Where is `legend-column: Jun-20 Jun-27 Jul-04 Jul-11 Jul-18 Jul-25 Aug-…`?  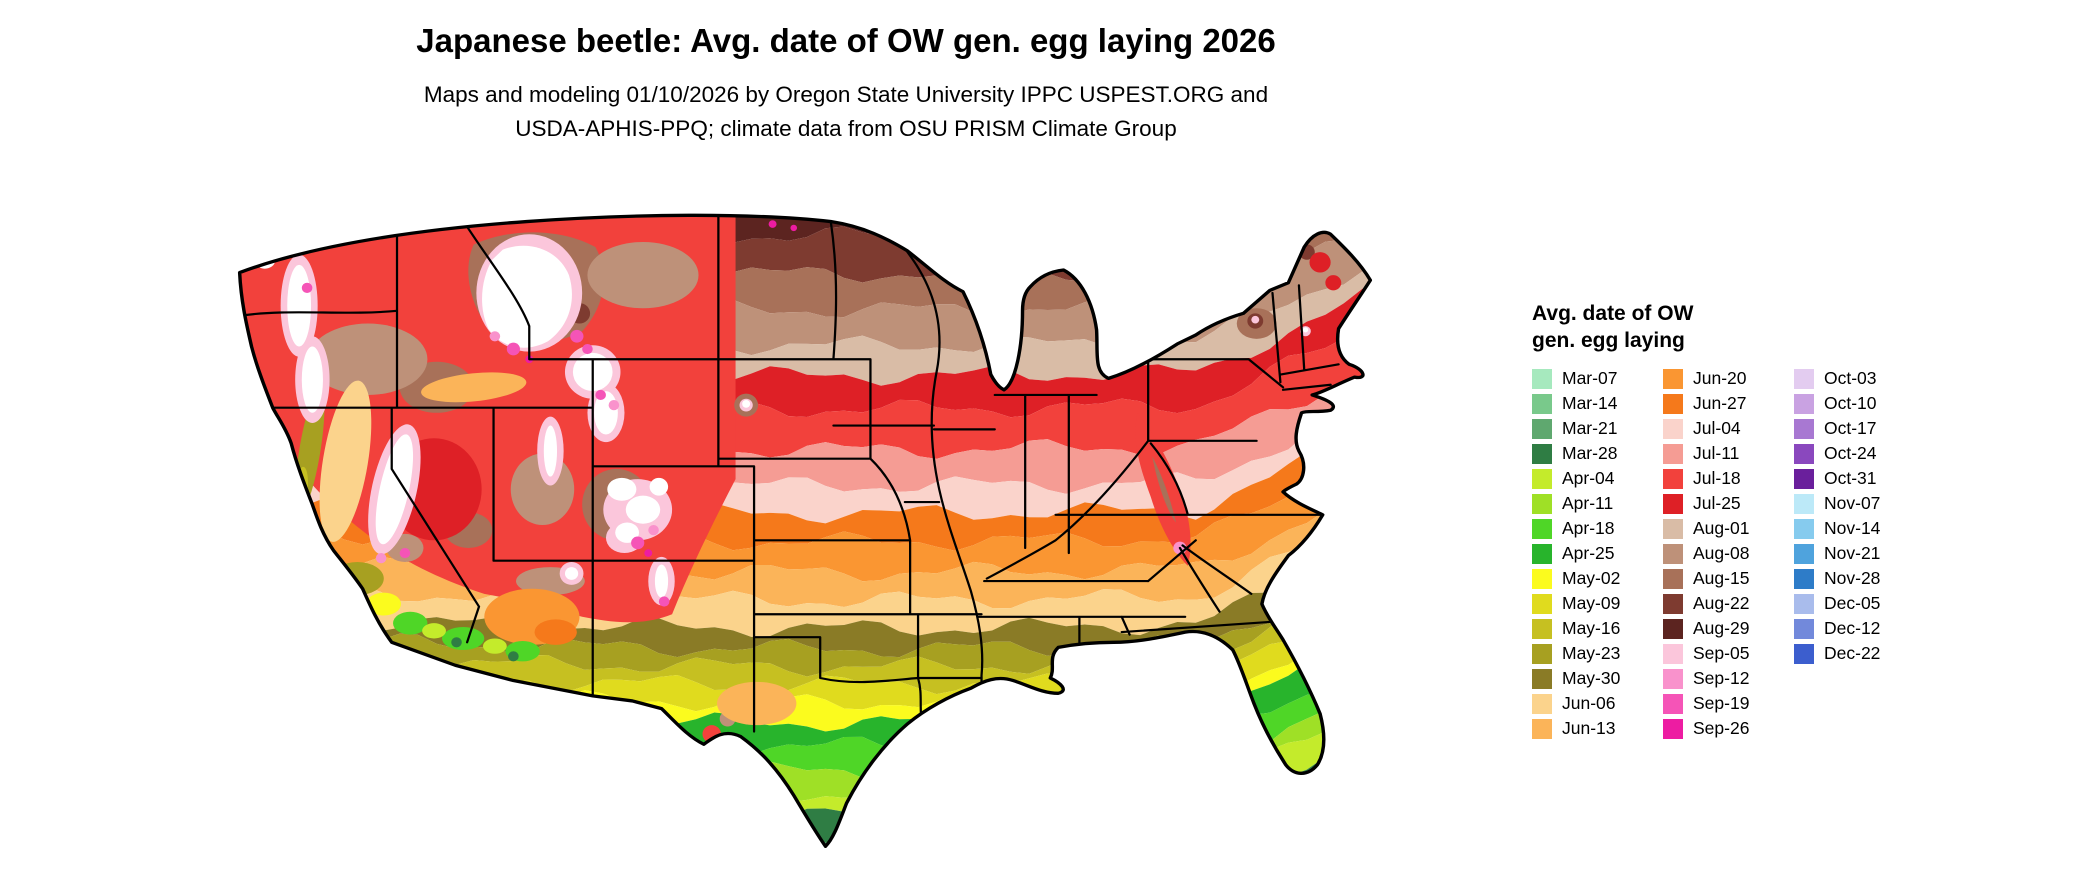
legend-column: Jun-20 Jun-27 Jul-04 Jul-11 Jul-18 Jul-25 Aug-… is located at coordinates (1726, 556).